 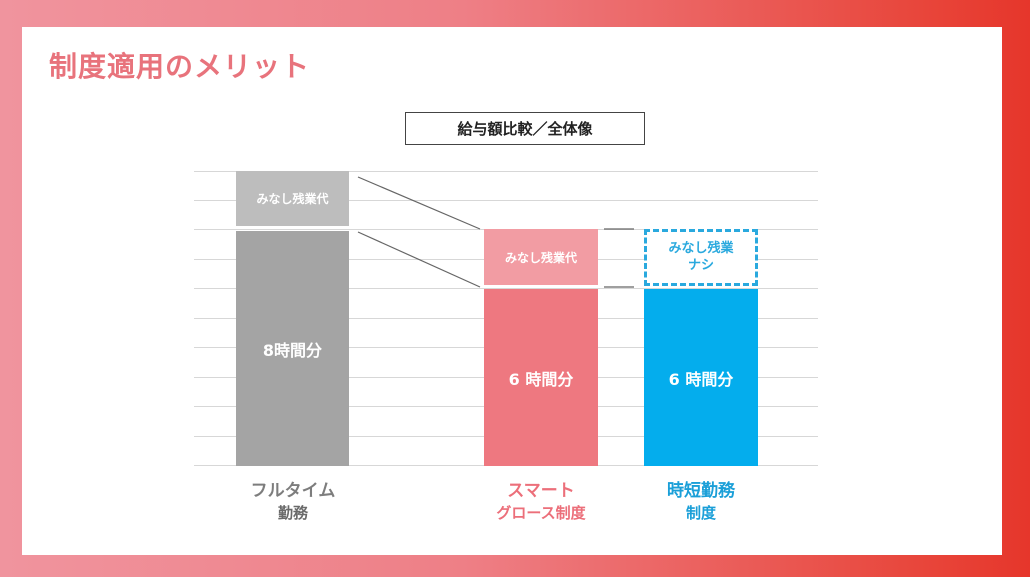 I want to click on smart-hours-label: 6 時間分, so click(x=541, y=379).